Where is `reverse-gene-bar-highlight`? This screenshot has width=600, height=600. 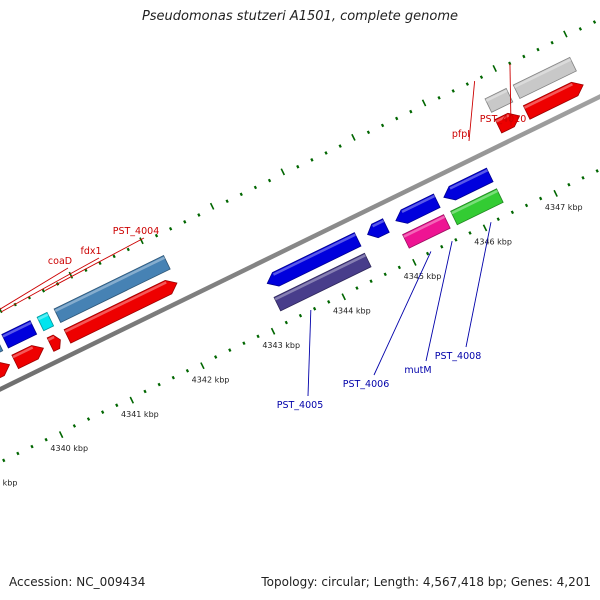
reverse-gene-bar-highlight is located at coordinates (424, 226).